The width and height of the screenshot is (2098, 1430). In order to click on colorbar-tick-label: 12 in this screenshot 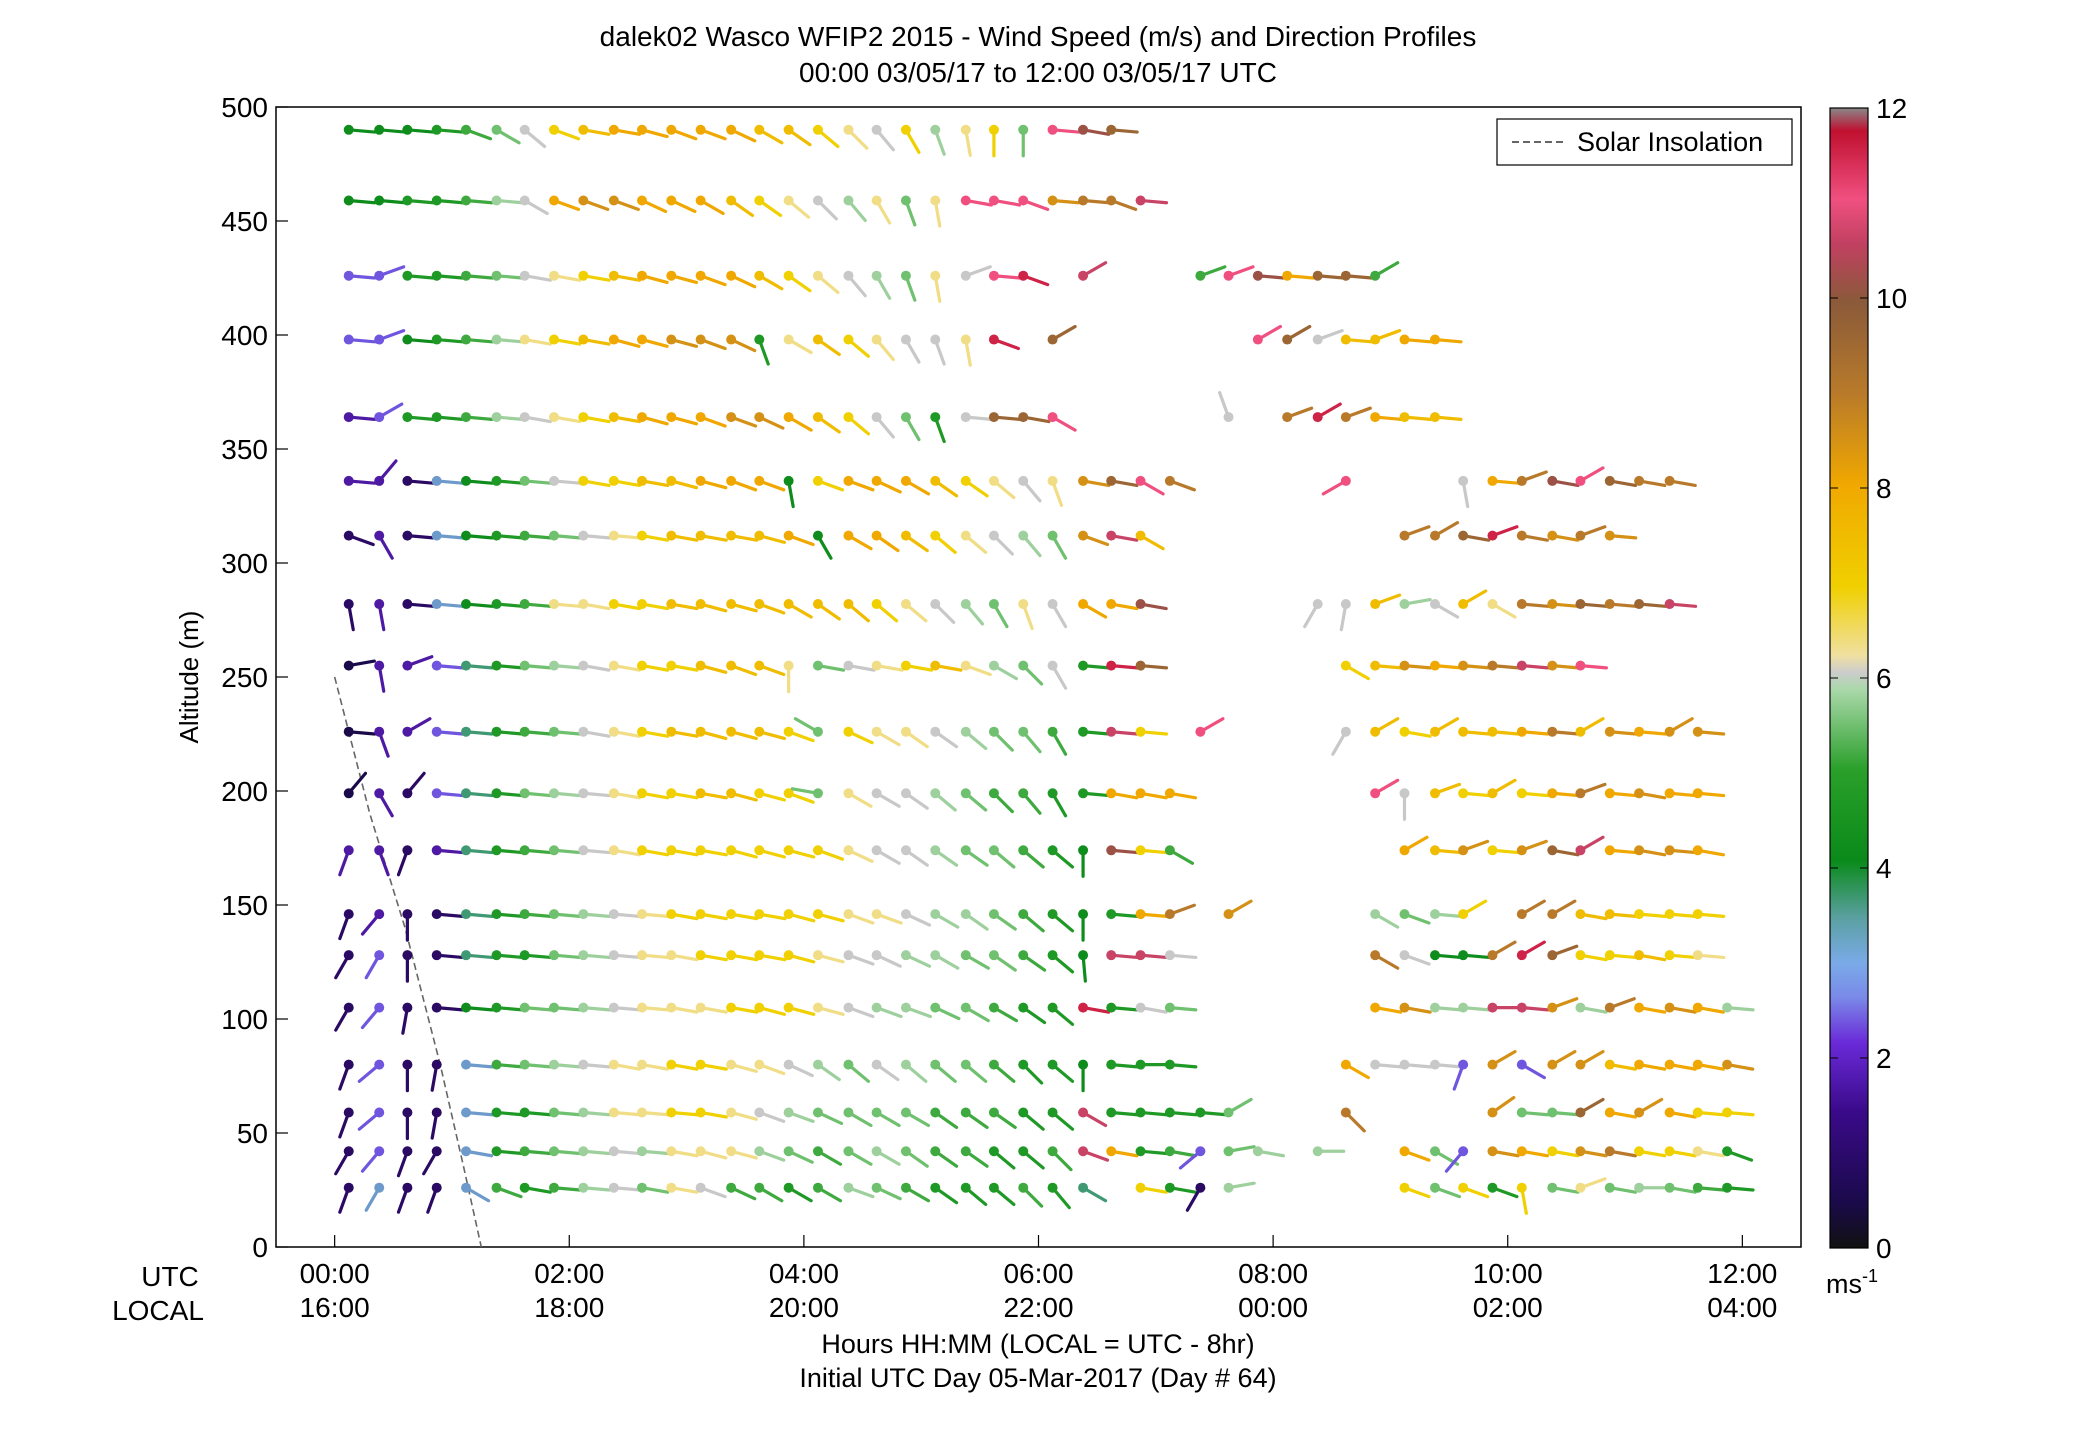, I will do `click(1891, 108)`.